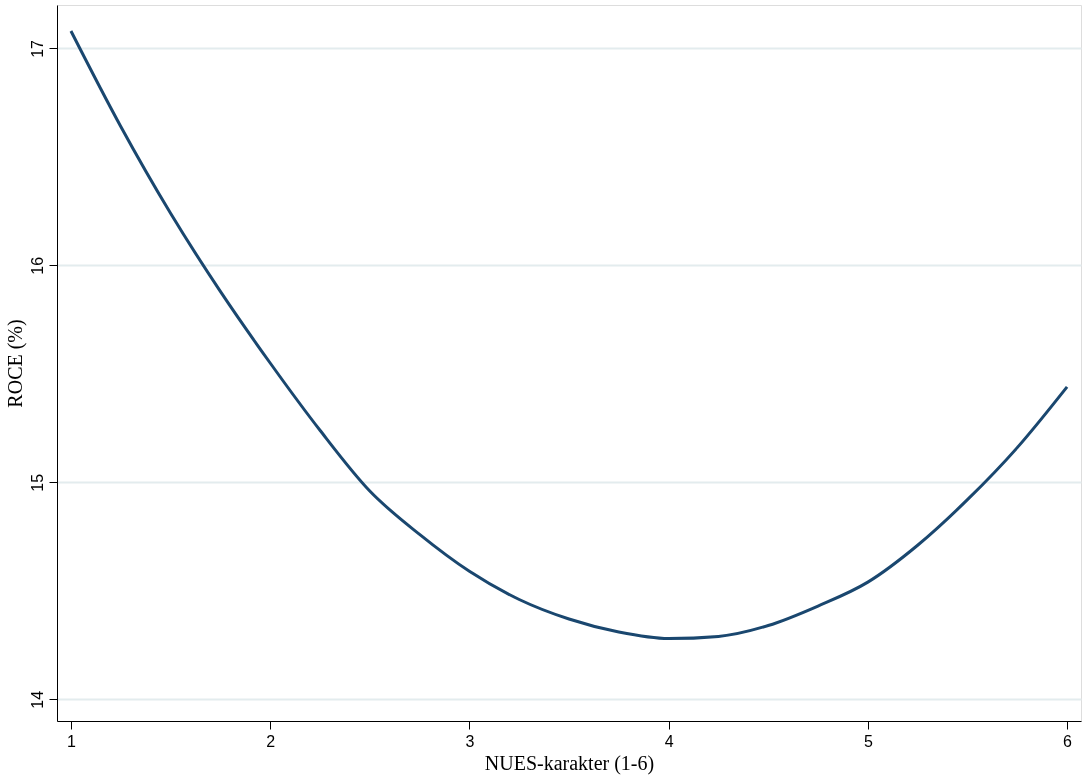 This screenshot has height=778, width=1086. I want to click on y-tick-label: 14, so click(37, 699).